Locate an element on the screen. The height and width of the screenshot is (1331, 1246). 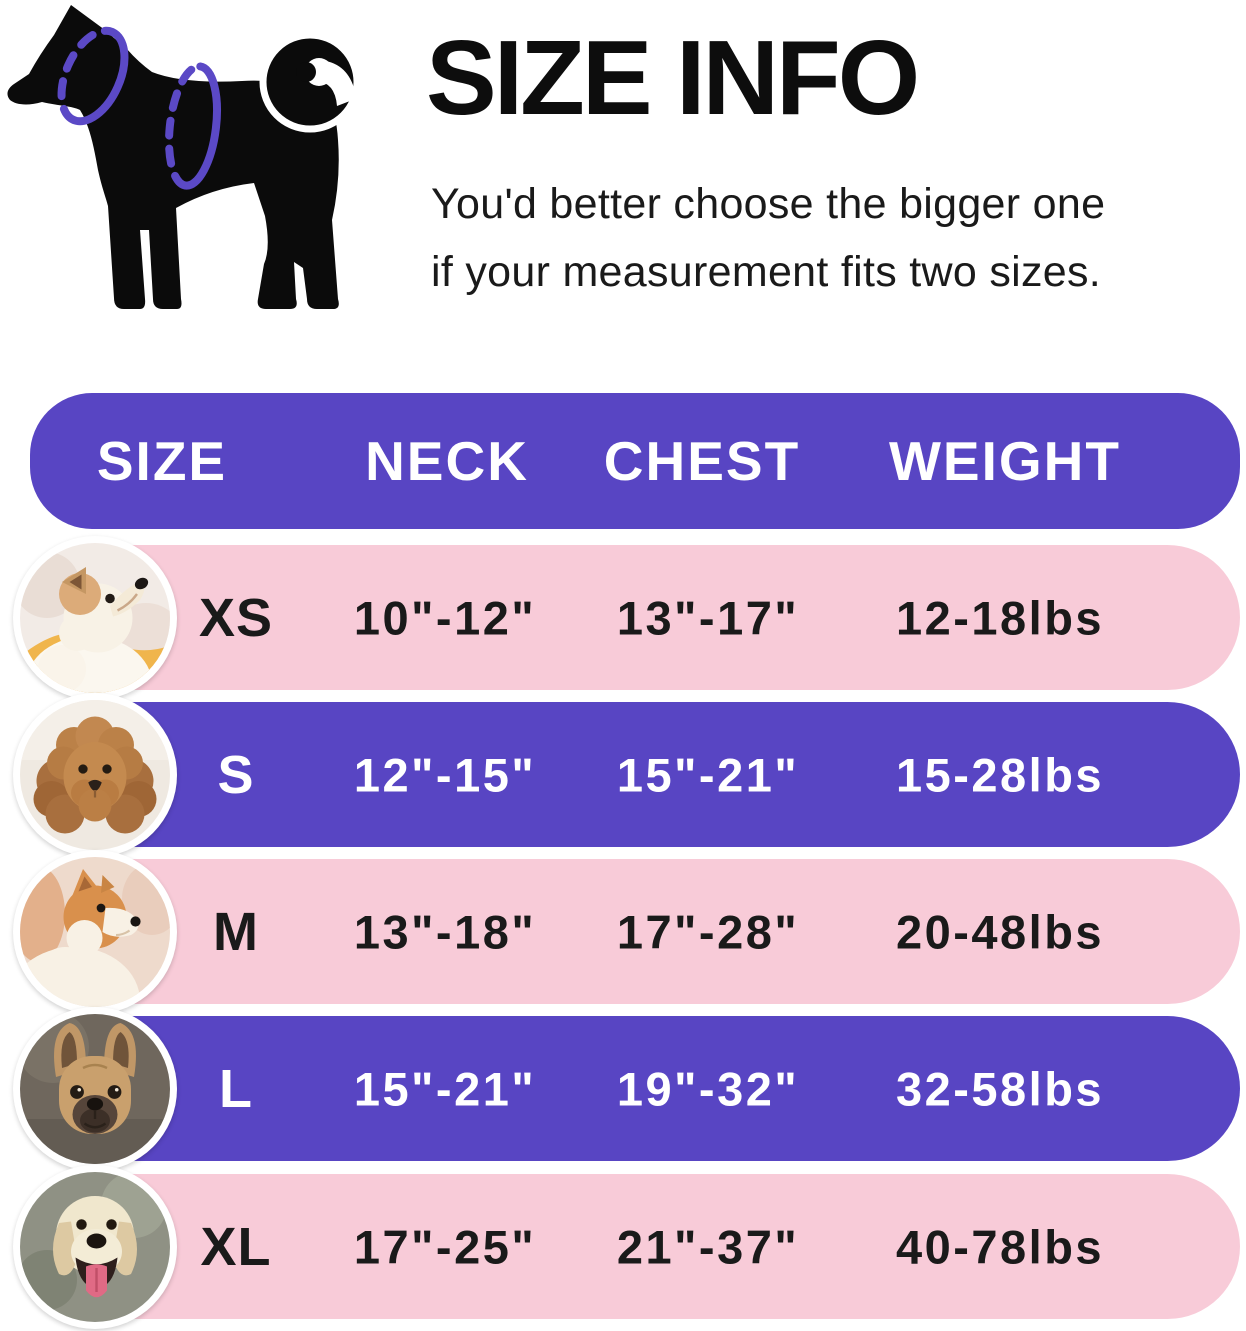
row-pill: S 12"-15" 15"-21" 15-28lbs is located at coordinates (651, 774).